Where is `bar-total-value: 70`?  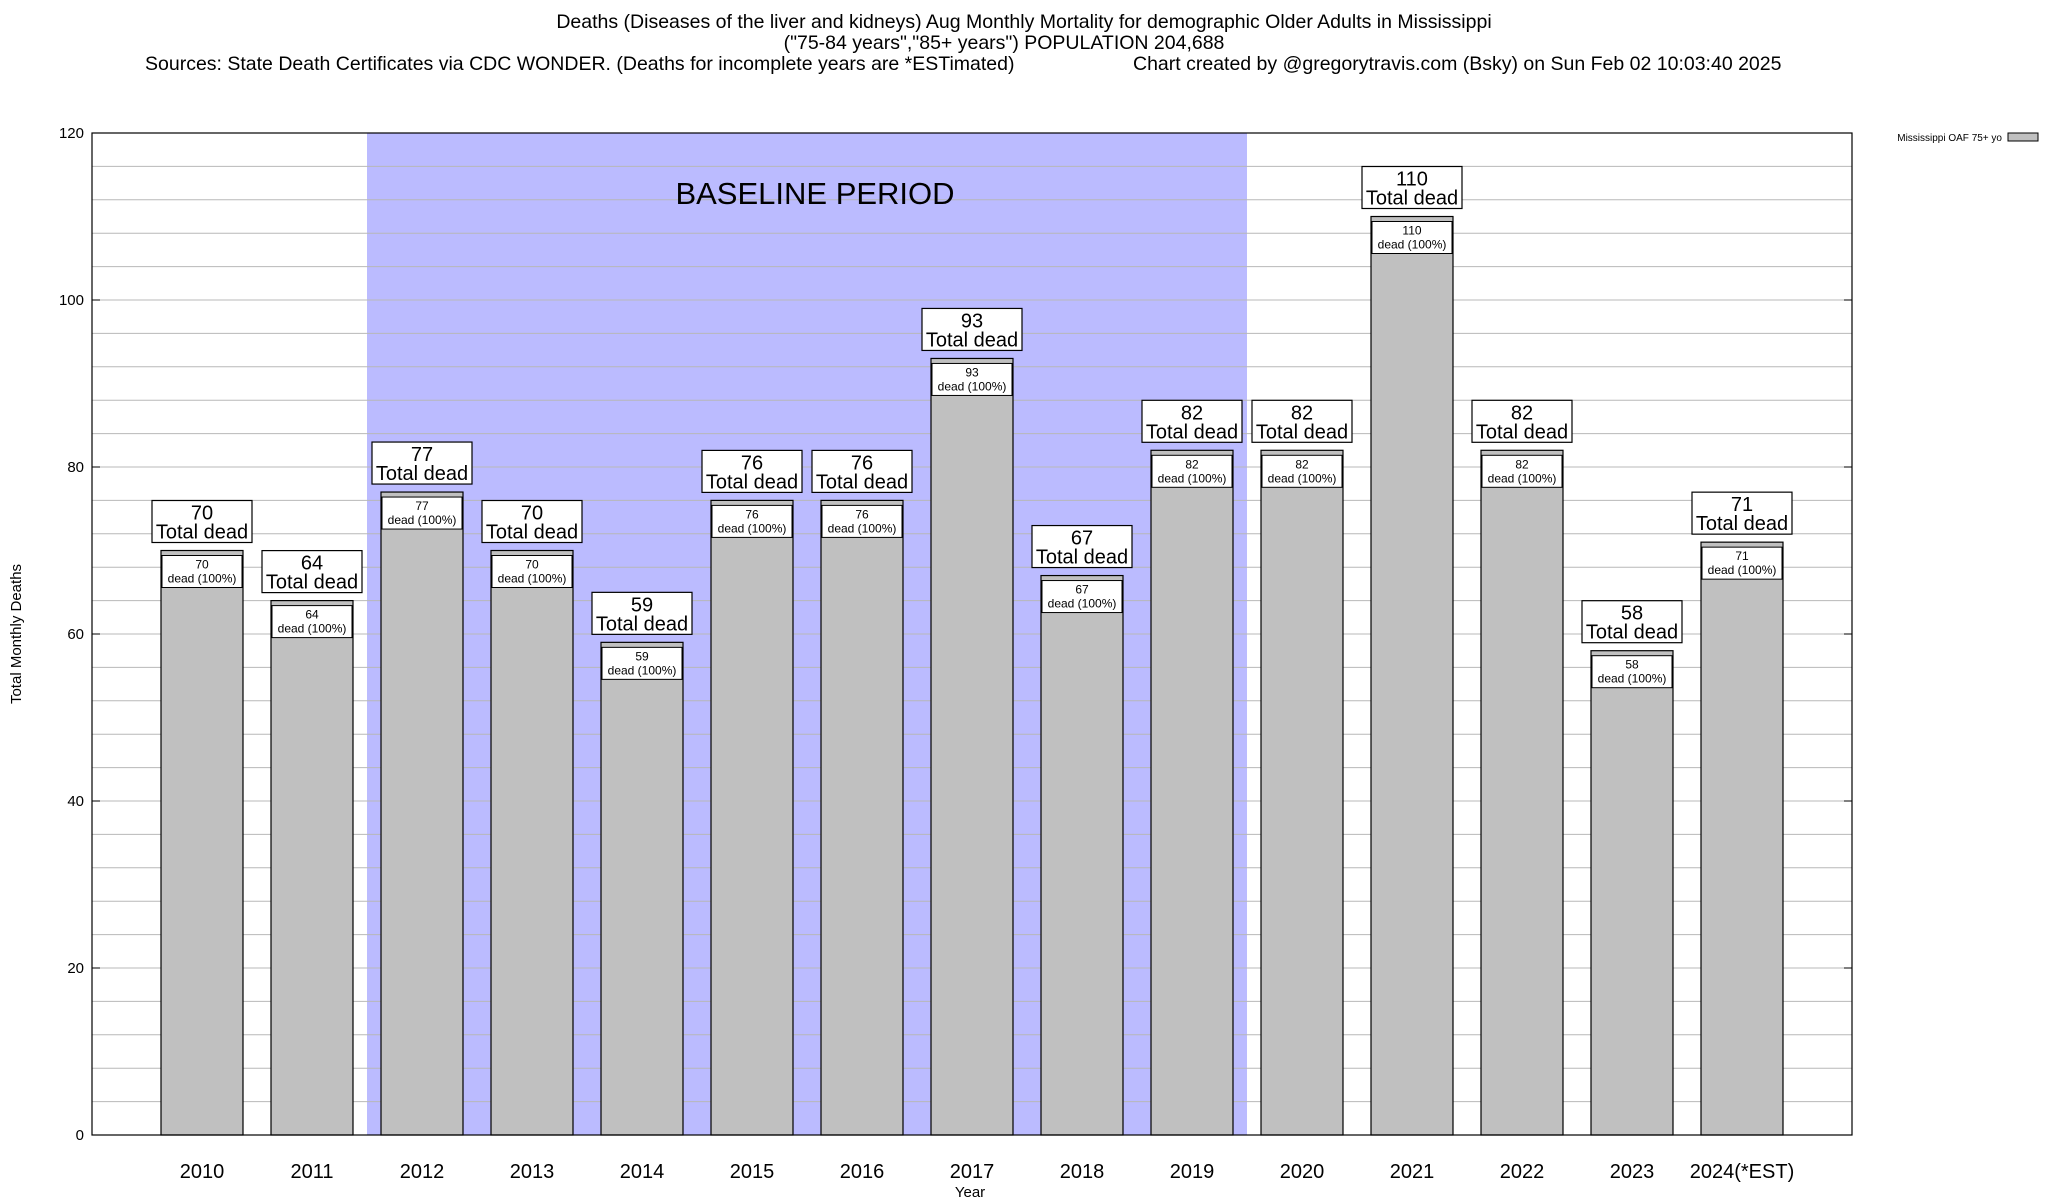 bar-total-value: 70 is located at coordinates (532, 514).